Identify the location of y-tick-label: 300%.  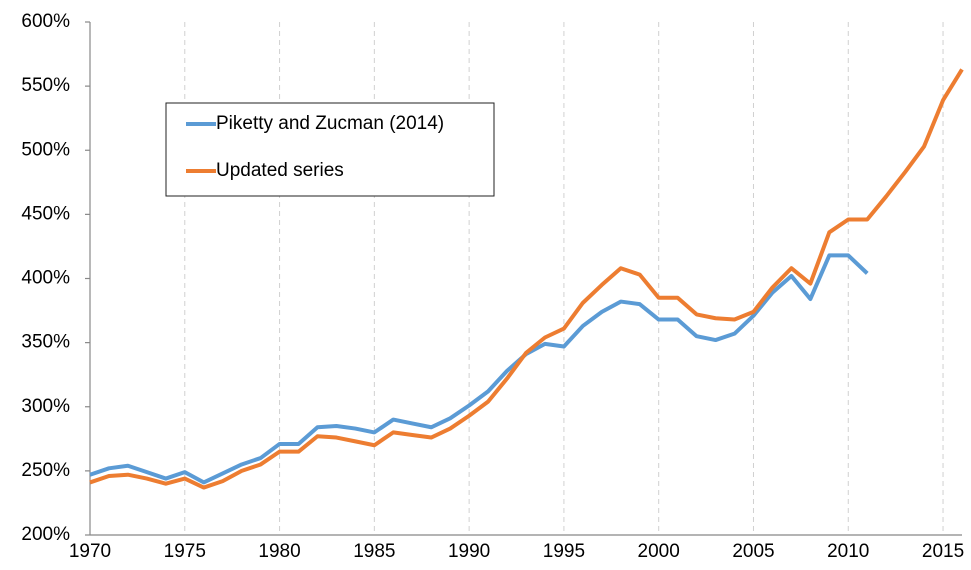
(45, 406).